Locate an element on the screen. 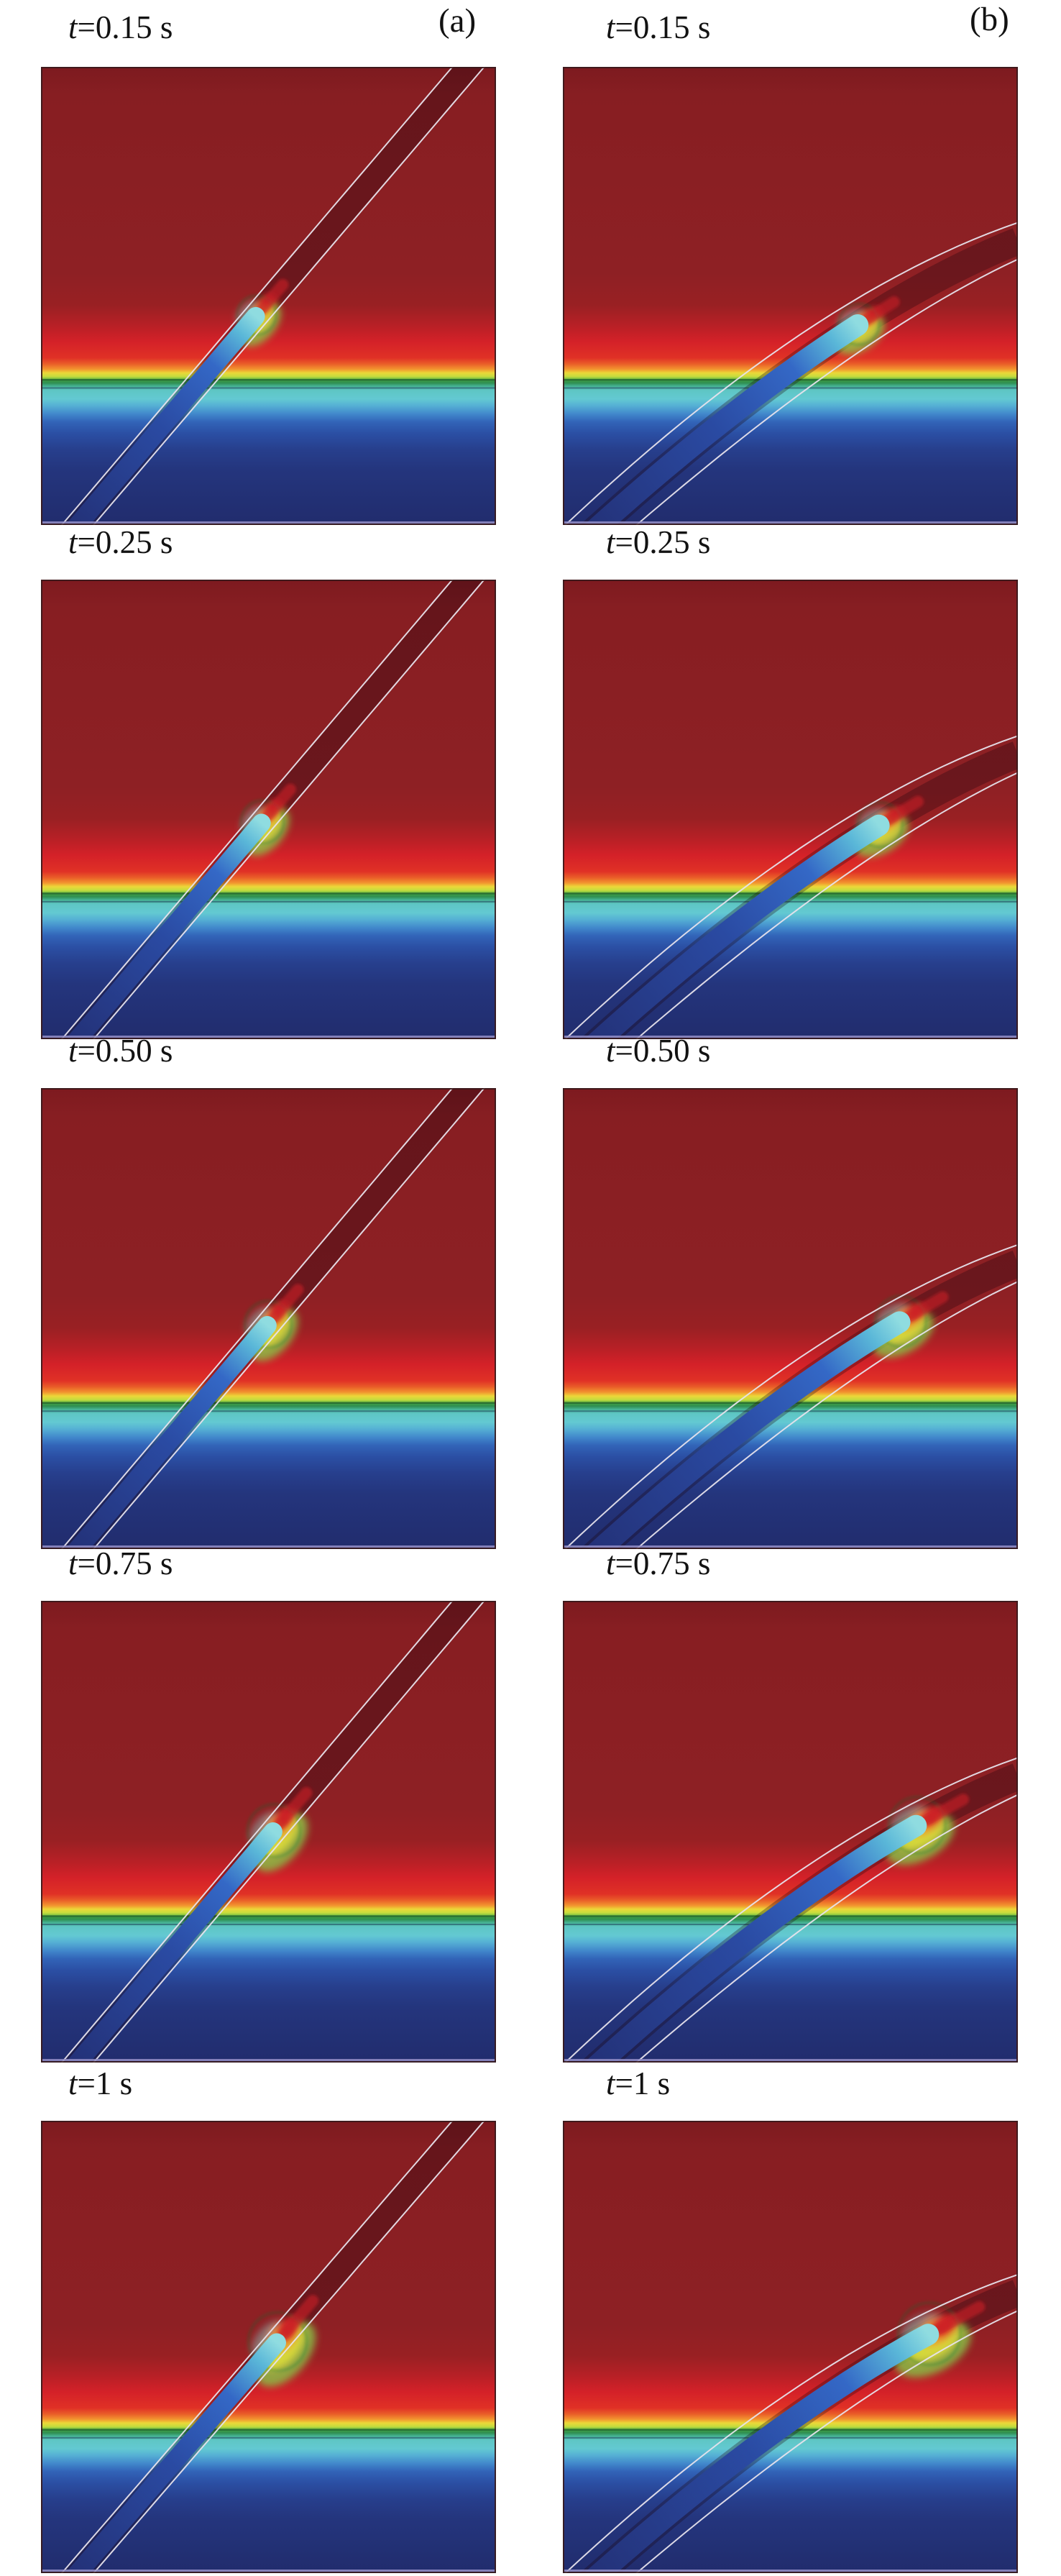 Image resolution: width=1061 pixels, height=2576 pixels. time-label-b-row3: t=0.50 s is located at coordinates (658, 1051).